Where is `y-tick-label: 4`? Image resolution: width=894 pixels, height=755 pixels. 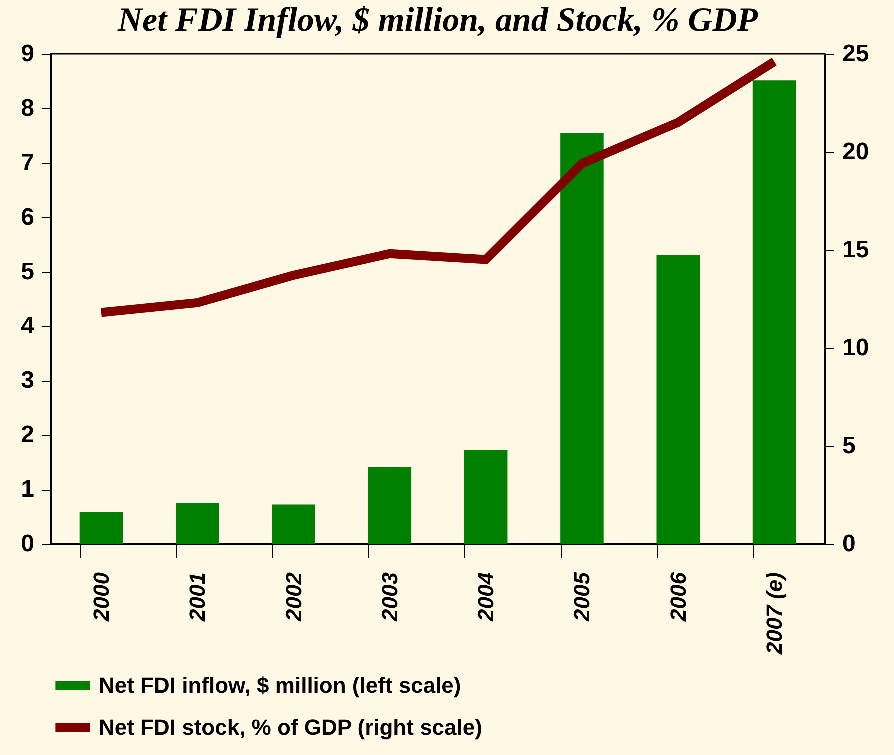
y-tick-label: 4 is located at coordinates (28, 326).